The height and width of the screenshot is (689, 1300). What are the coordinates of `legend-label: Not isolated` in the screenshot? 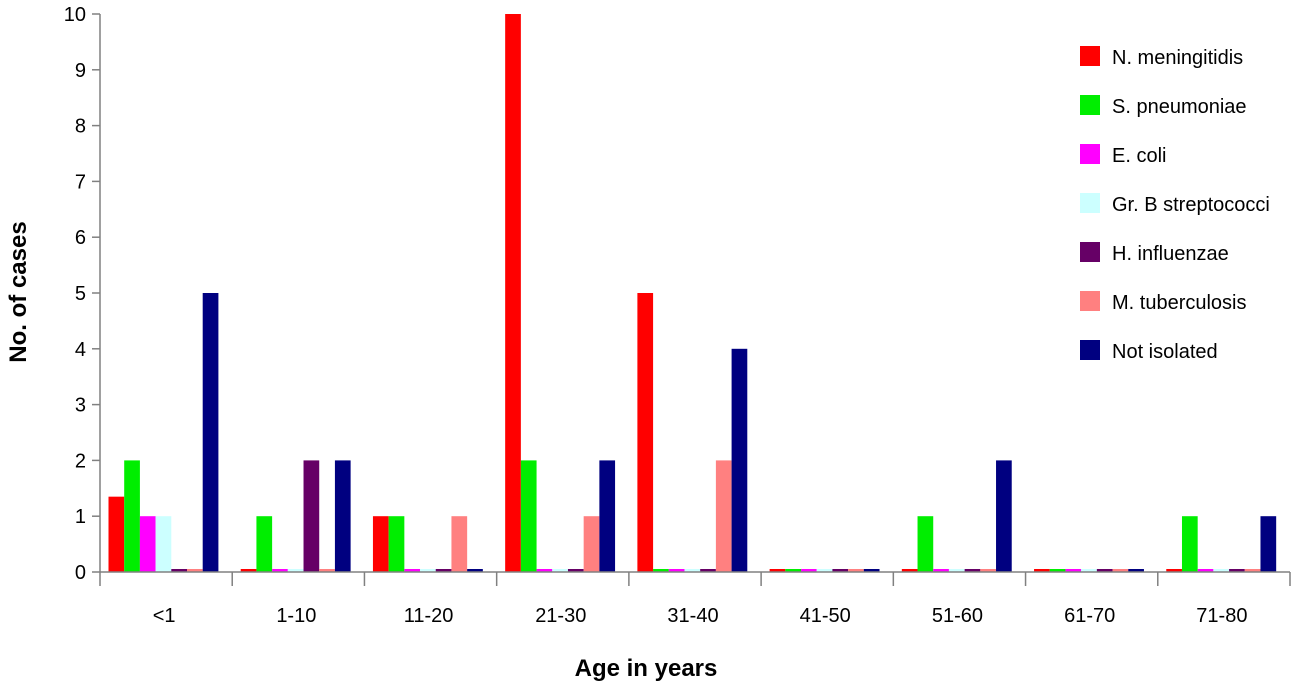 It's located at (1165, 352).